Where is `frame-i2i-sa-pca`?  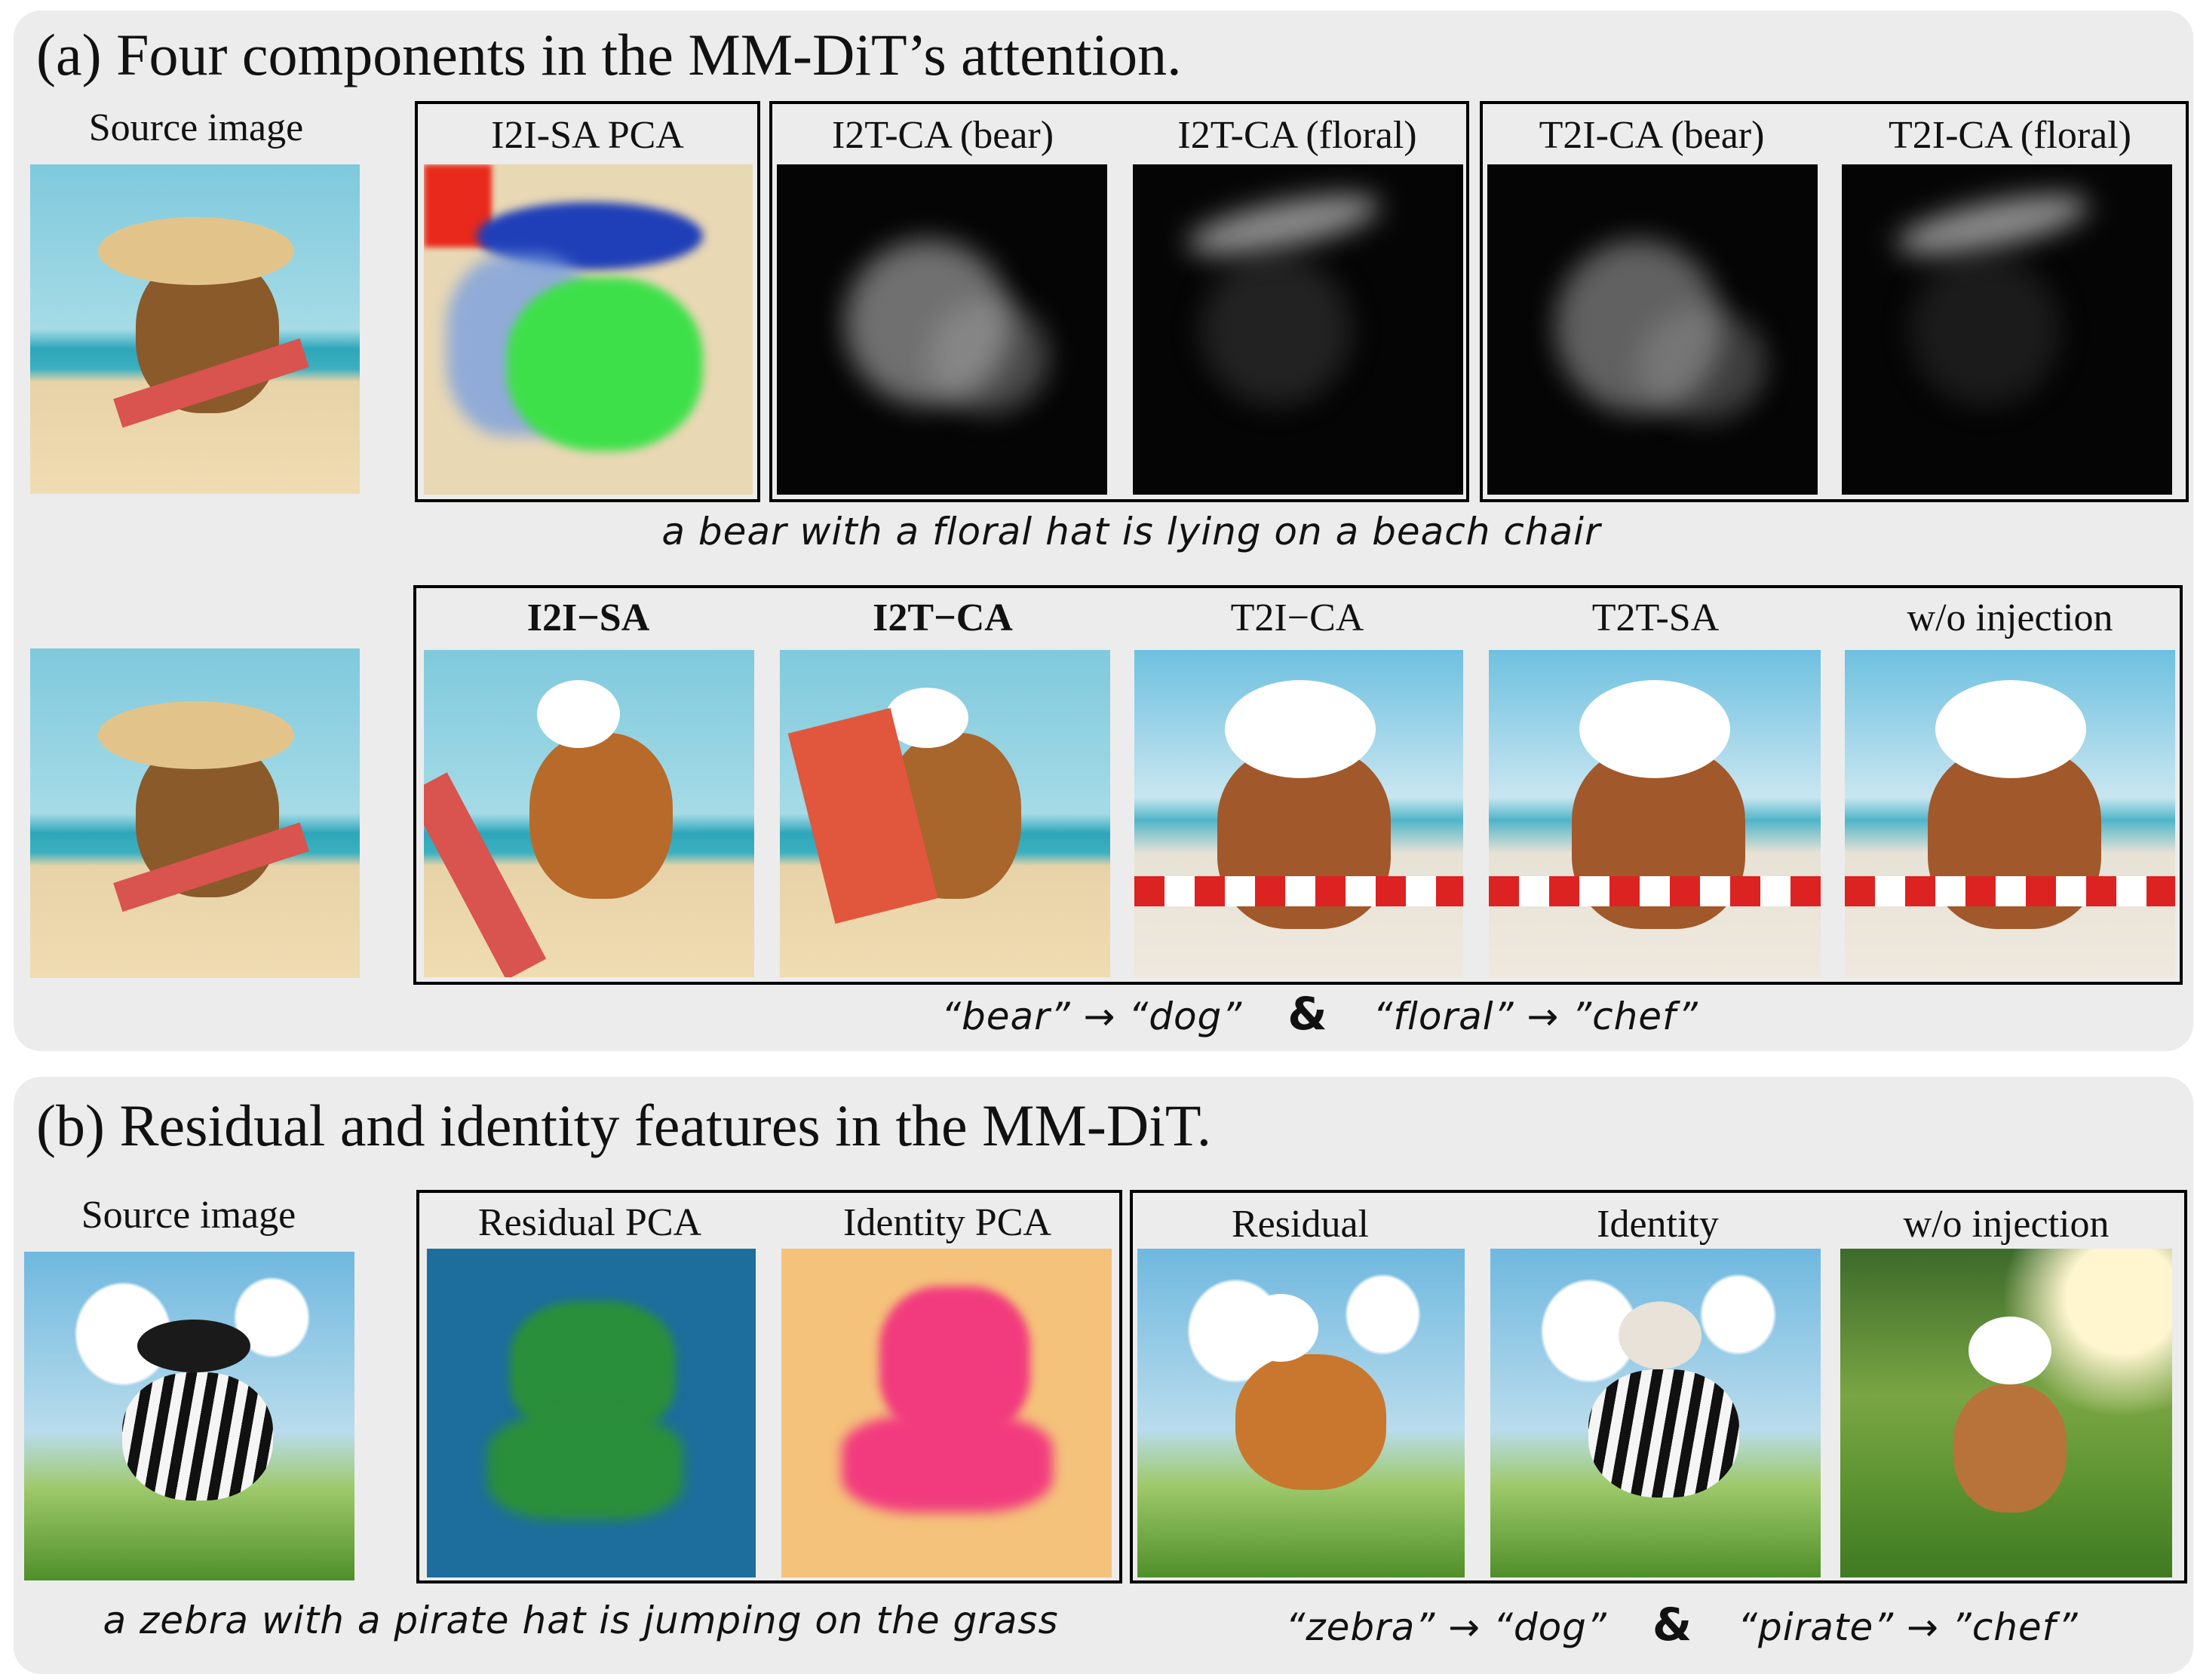
frame-i2i-sa-pca is located at coordinates (587, 301).